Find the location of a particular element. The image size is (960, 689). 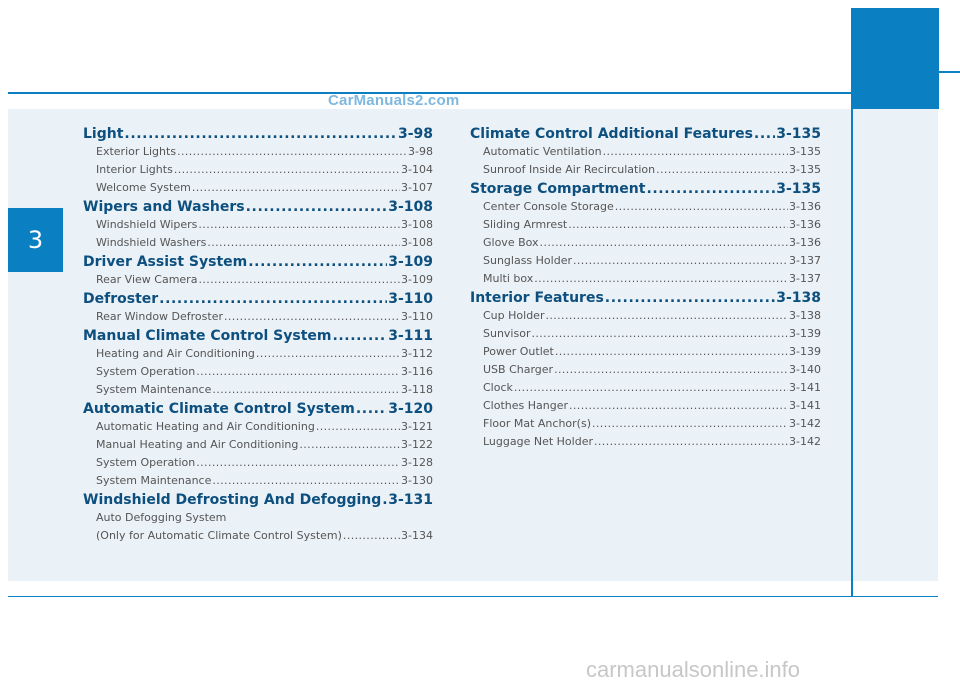

toc-entry: Rear Window Defroster 3-110 is located at coordinates (258, 317).